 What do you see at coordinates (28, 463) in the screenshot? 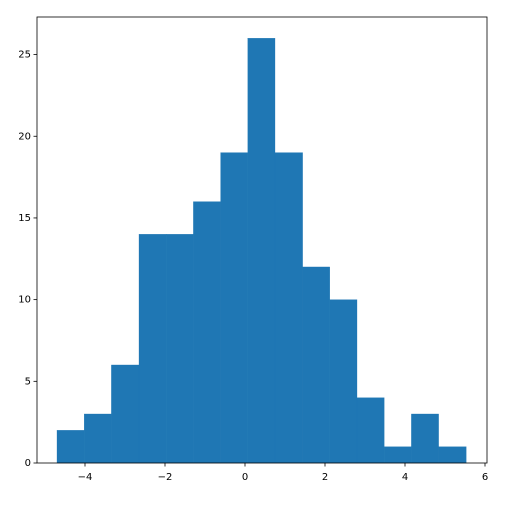
I see `y-tick-label: 0` at bounding box center [28, 463].